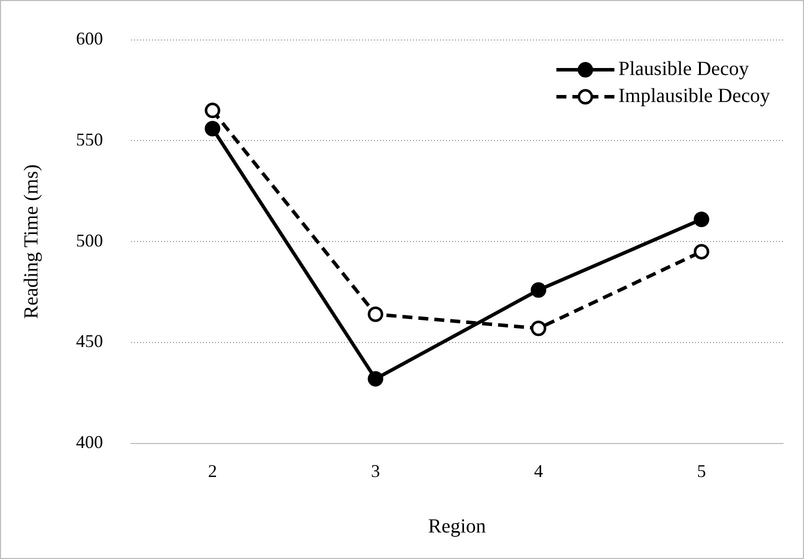  I want to click on x-tick-label: 3, so click(375, 470).